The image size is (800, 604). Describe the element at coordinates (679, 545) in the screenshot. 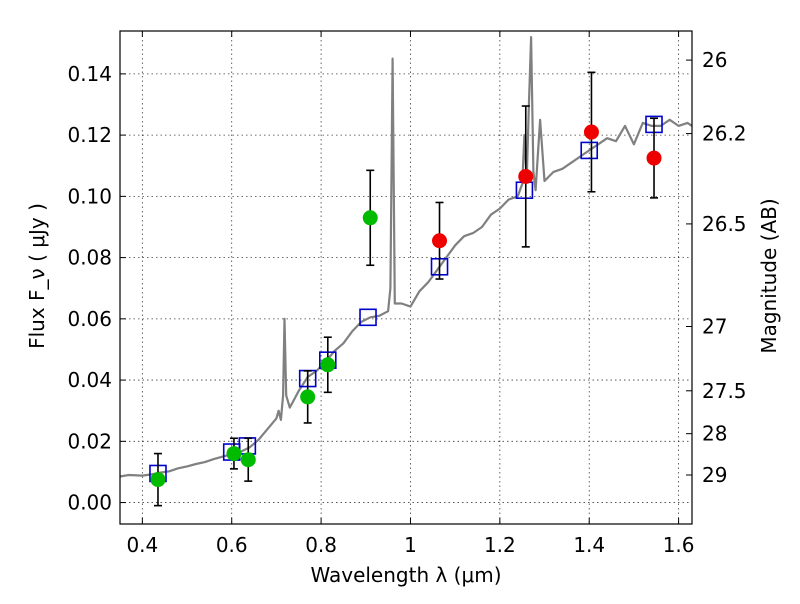

I see `x-tick-label: 1.6` at that location.